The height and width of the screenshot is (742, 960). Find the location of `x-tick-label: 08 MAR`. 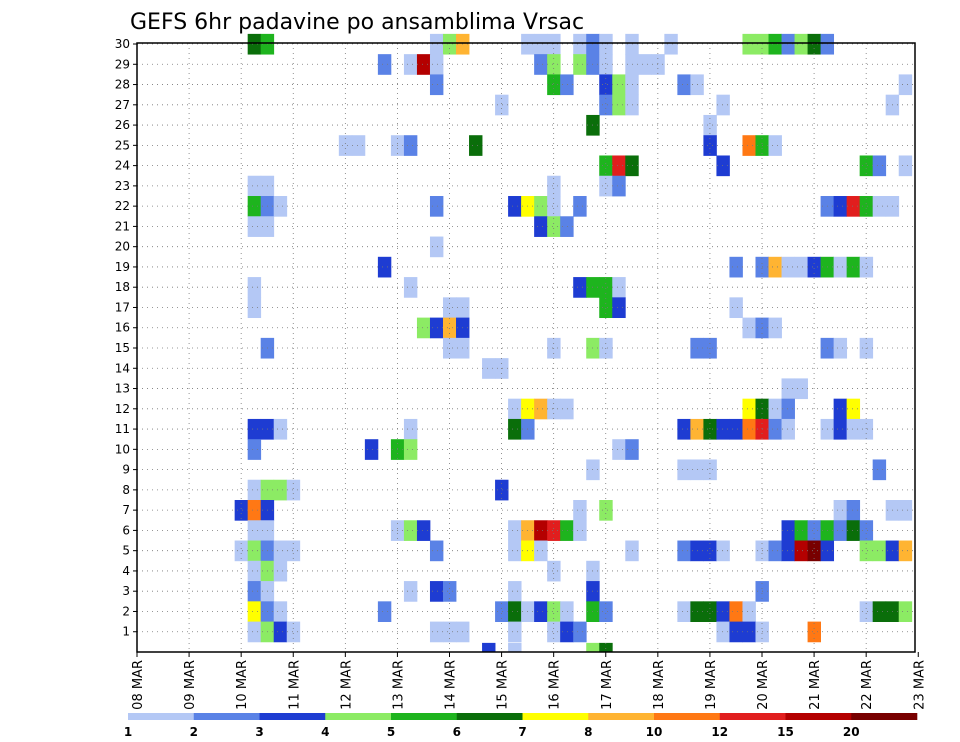

x-tick-label: 08 MAR is located at coordinates (138, 685).